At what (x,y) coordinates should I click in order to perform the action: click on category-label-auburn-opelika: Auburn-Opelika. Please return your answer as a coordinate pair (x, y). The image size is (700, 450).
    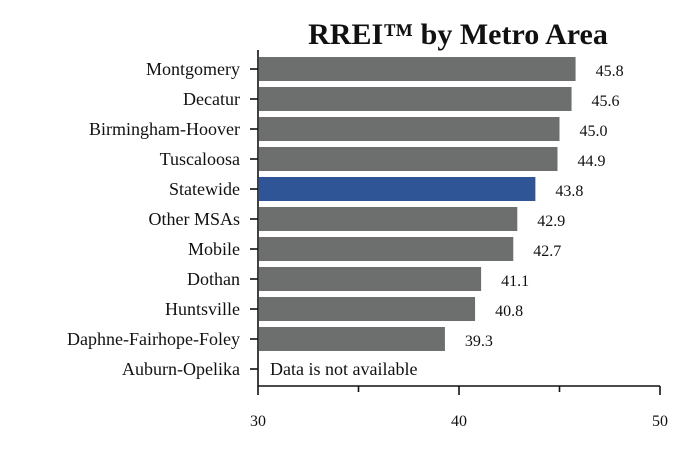
    Looking at the image, I should click on (181, 369).